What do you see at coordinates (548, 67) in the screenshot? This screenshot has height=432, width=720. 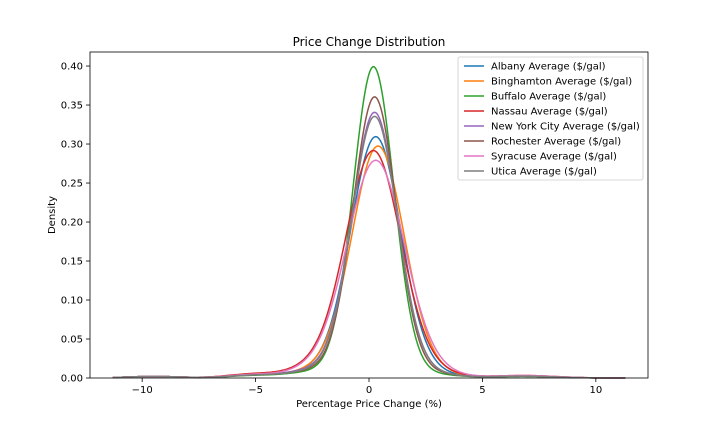 I see `legend-label-0: Albany Average ($/gal)` at bounding box center [548, 67].